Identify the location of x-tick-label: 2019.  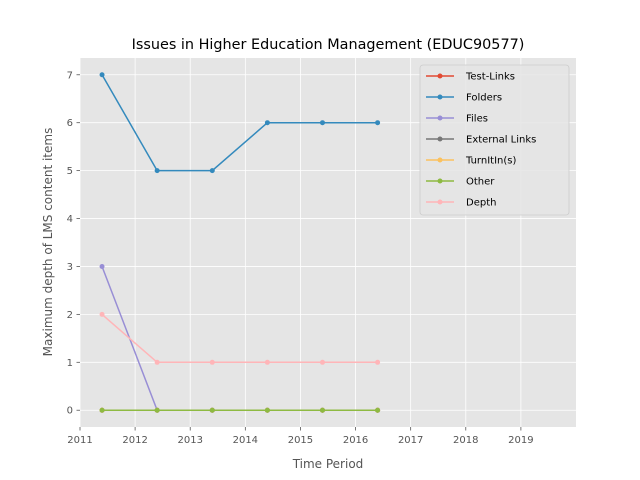
(520, 440).